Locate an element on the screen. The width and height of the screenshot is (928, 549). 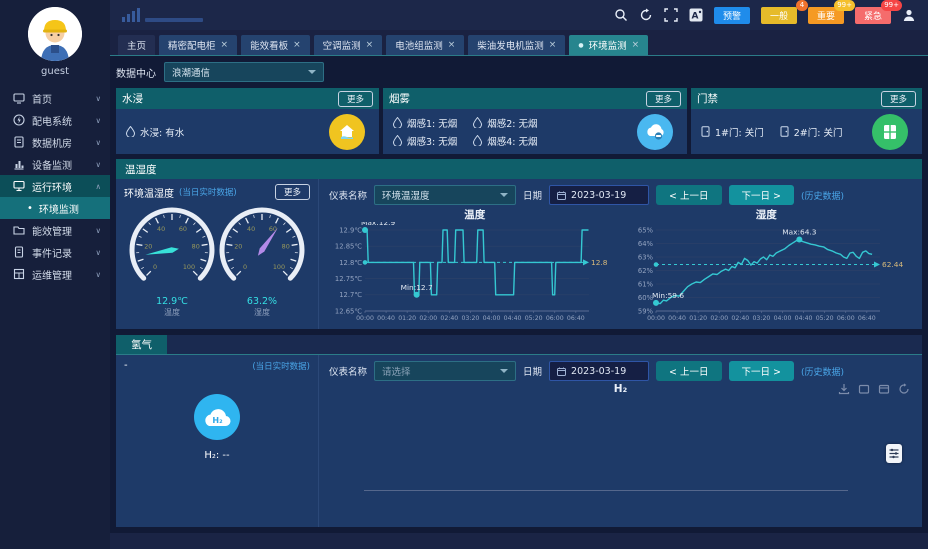
server-icon is located at coordinates (19, 142).